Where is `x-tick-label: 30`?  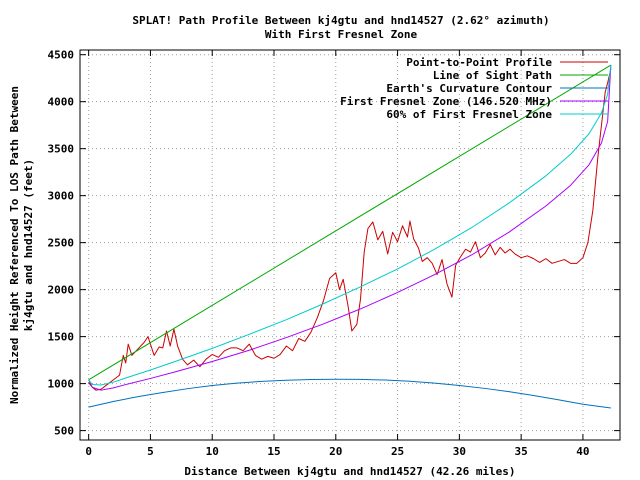 x-tick-label: 30 is located at coordinates (459, 451).